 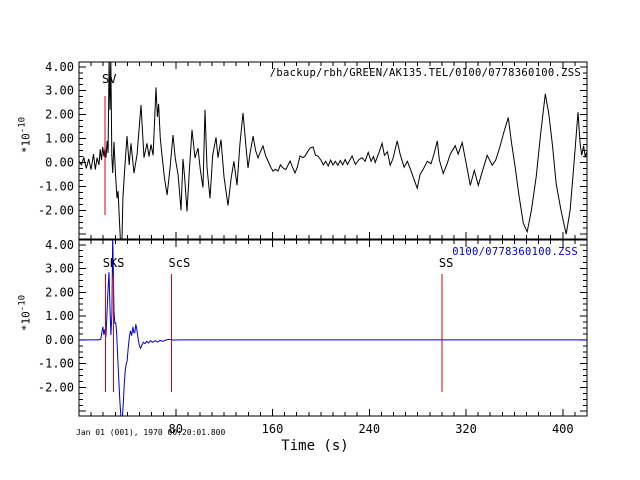 What do you see at coordinates (151, 432) in the screenshot?
I see `trace-start-timestamp: Jan 01 (001), 1970 00:20:01.800` at bounding box center [151, 432].